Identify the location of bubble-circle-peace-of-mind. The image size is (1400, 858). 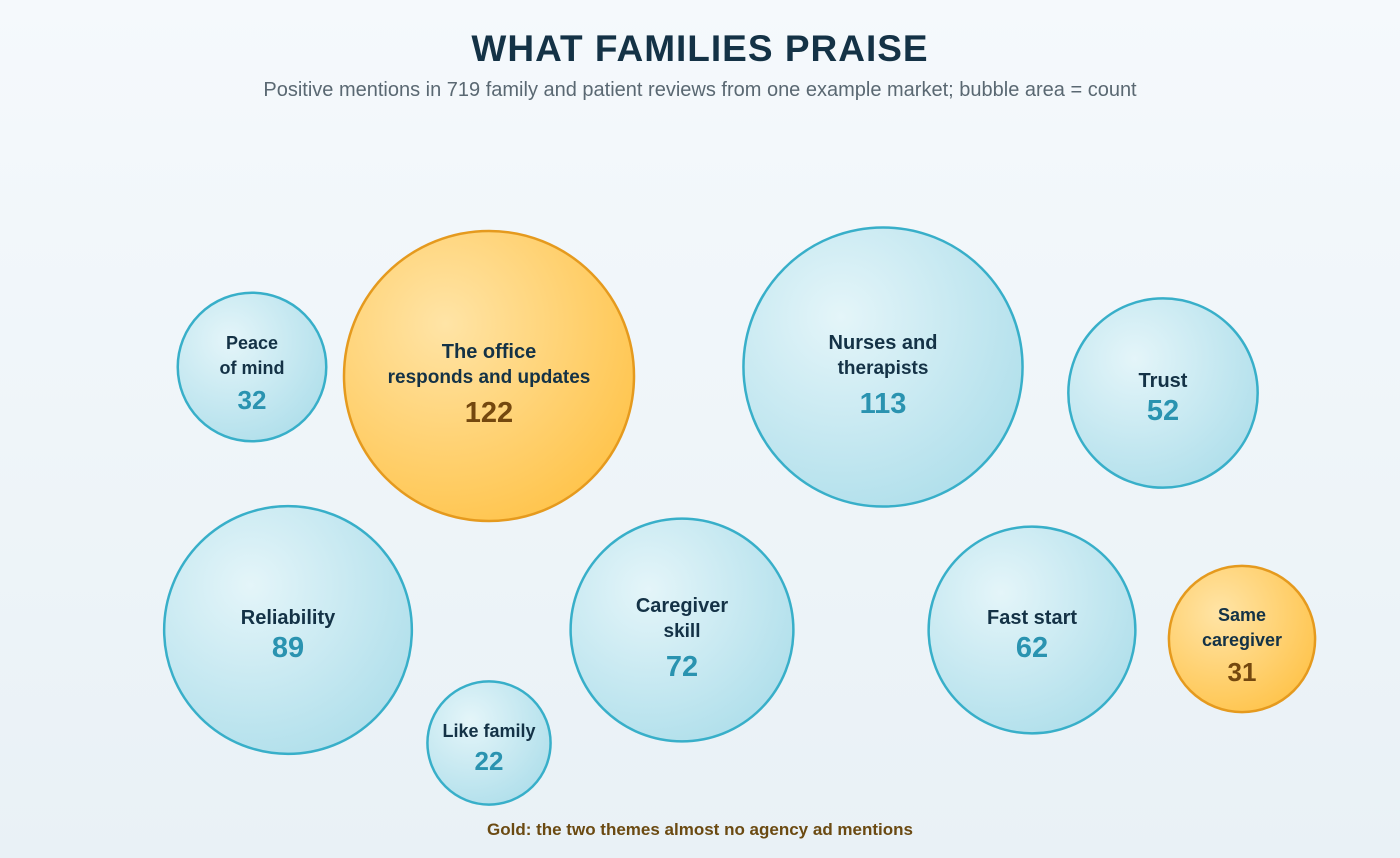
(252, 367).